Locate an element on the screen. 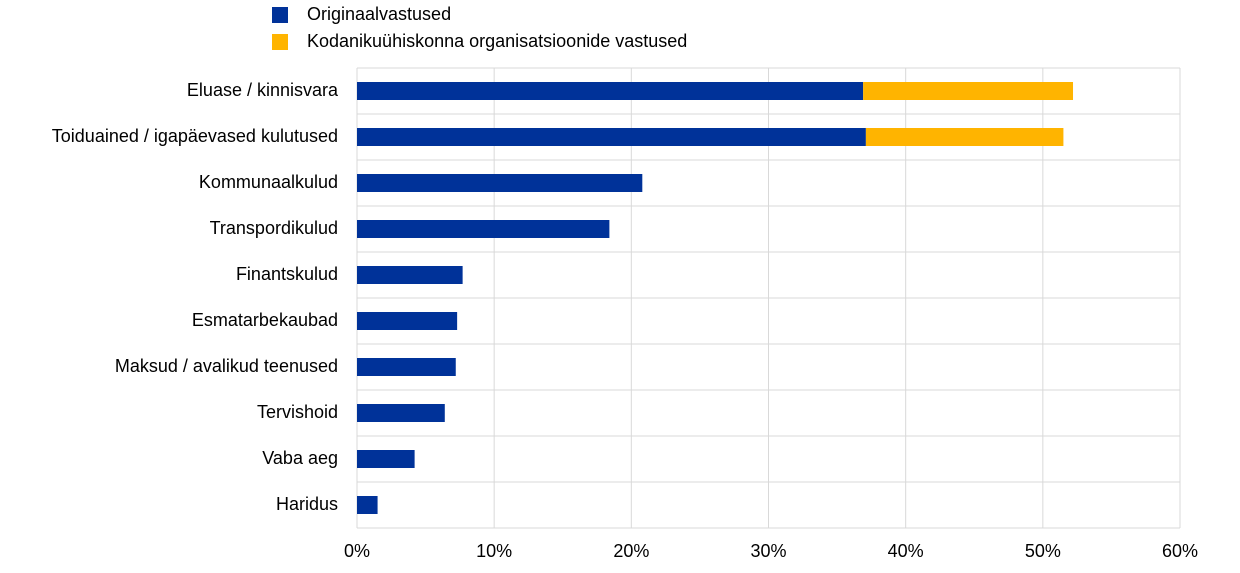 The width and height of the screenshot is (1240, 573). x-tick-label: 0% is located at coordinates (357, 551).